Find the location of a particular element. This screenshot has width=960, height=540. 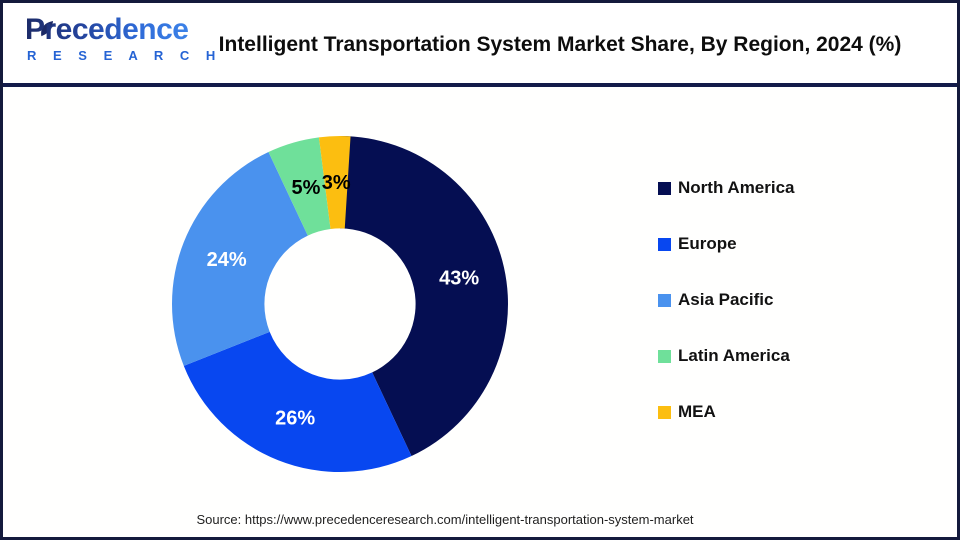

legend-label: Europe is located at coordinates (707, 243).